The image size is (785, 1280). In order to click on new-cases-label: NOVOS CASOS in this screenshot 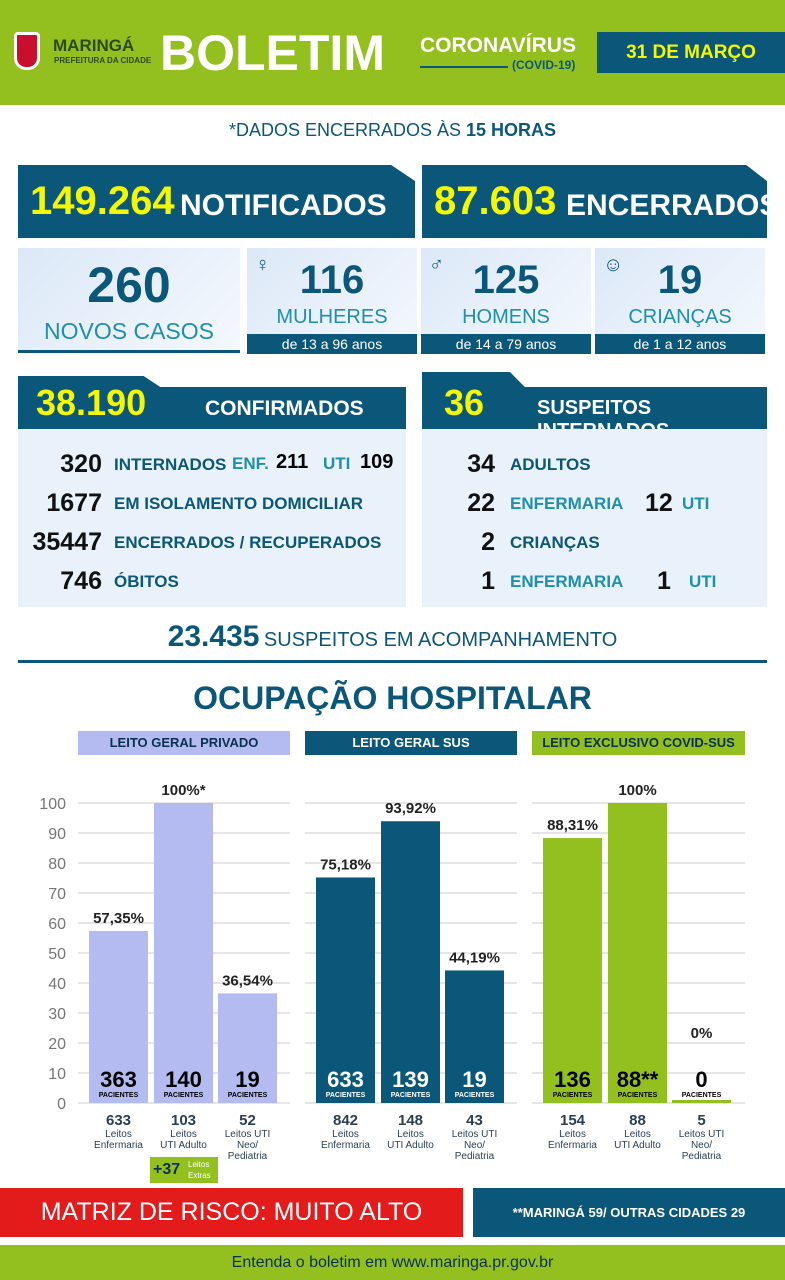, I will do `click(129, 331)`.